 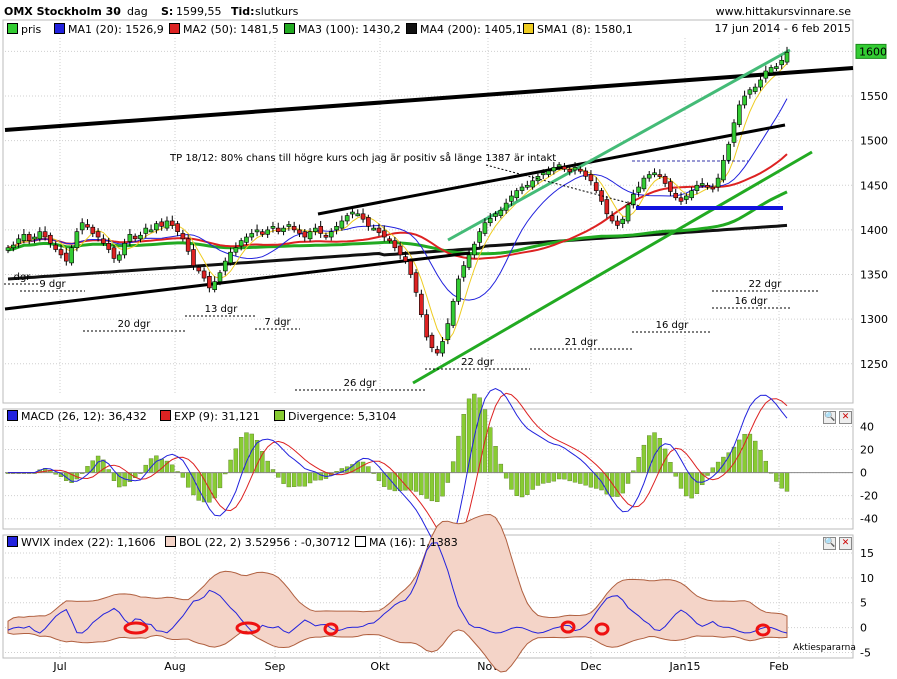 I want to click on legend-label: MA (16): 1,1383, so click(x=413, y=542).